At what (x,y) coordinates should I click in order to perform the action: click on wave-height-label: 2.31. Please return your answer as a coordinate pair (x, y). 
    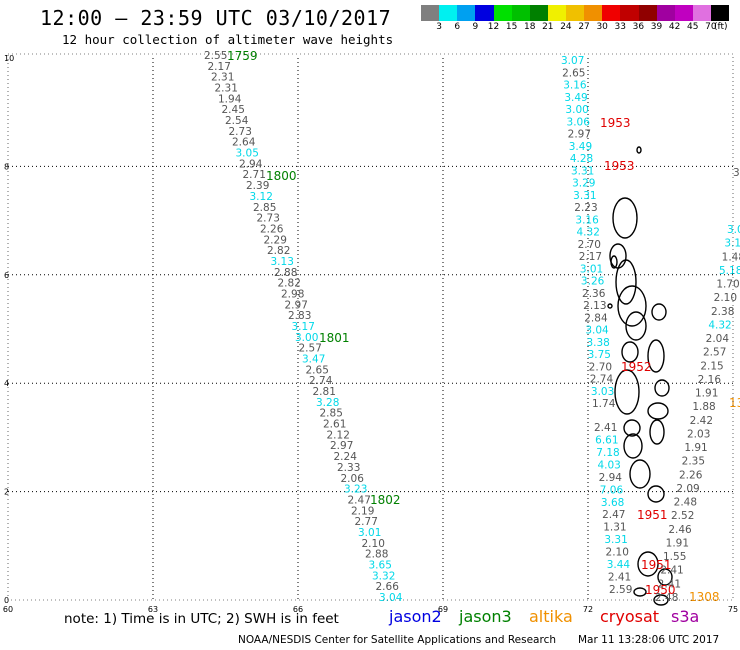
    Looking at the image, I should click on (226, 89).